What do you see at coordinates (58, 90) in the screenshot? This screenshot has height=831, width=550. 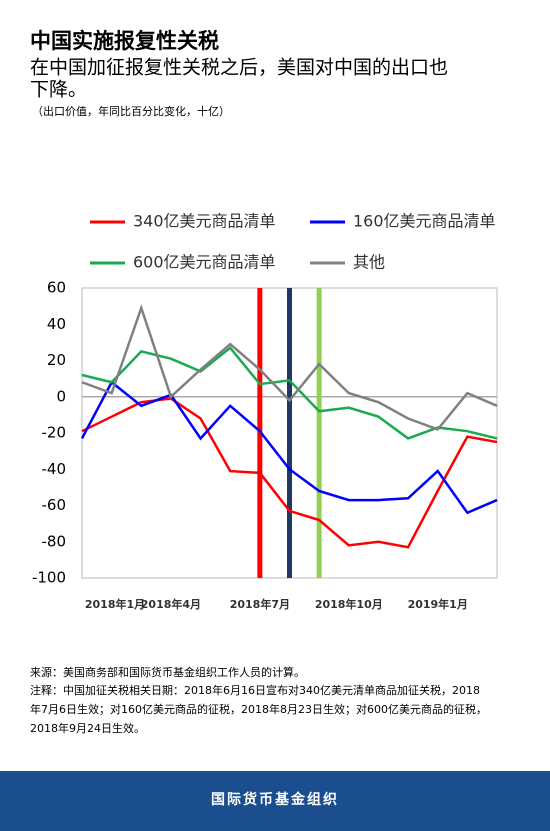 I see `subtitle: 下降。` at bounding box center [58, 90].